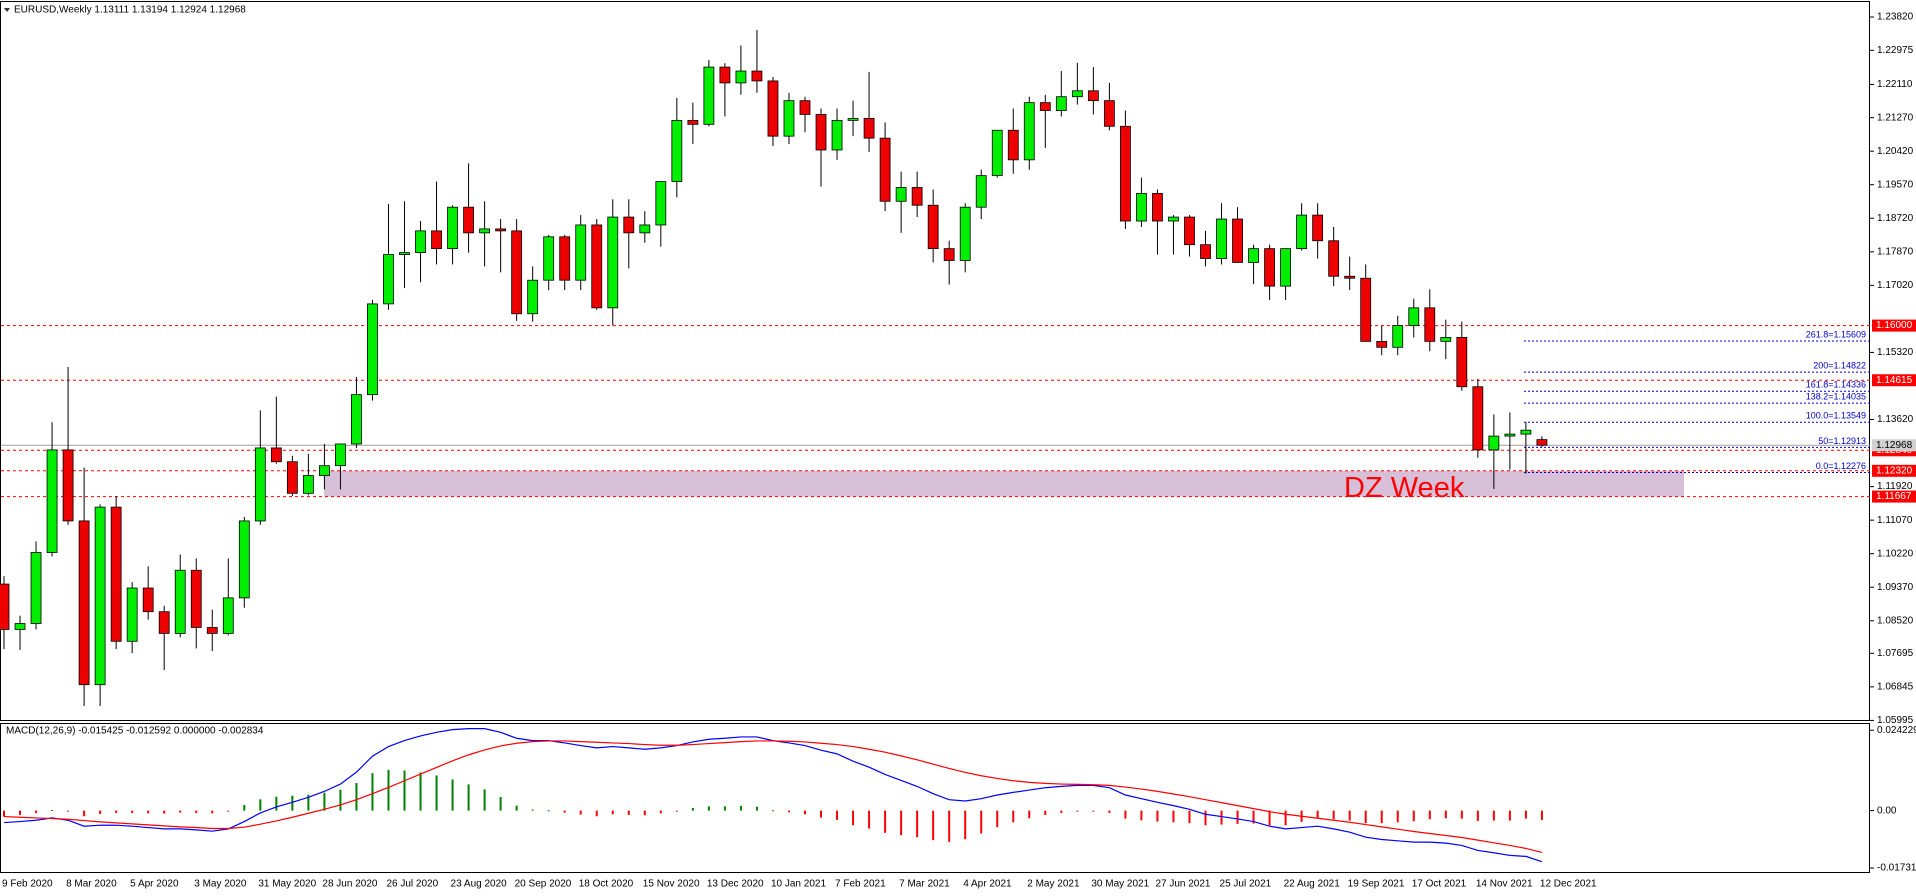 The height and width of the screenshot is (896, 1916). Describe the element at coordinates (735, 884) in the screenshot. I see `x-tick-label: 13 Dec 2020` at that location.